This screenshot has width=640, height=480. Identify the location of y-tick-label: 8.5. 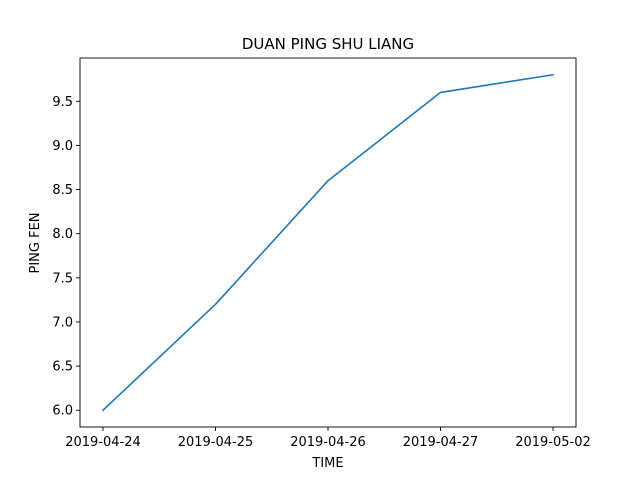
(62, 190).